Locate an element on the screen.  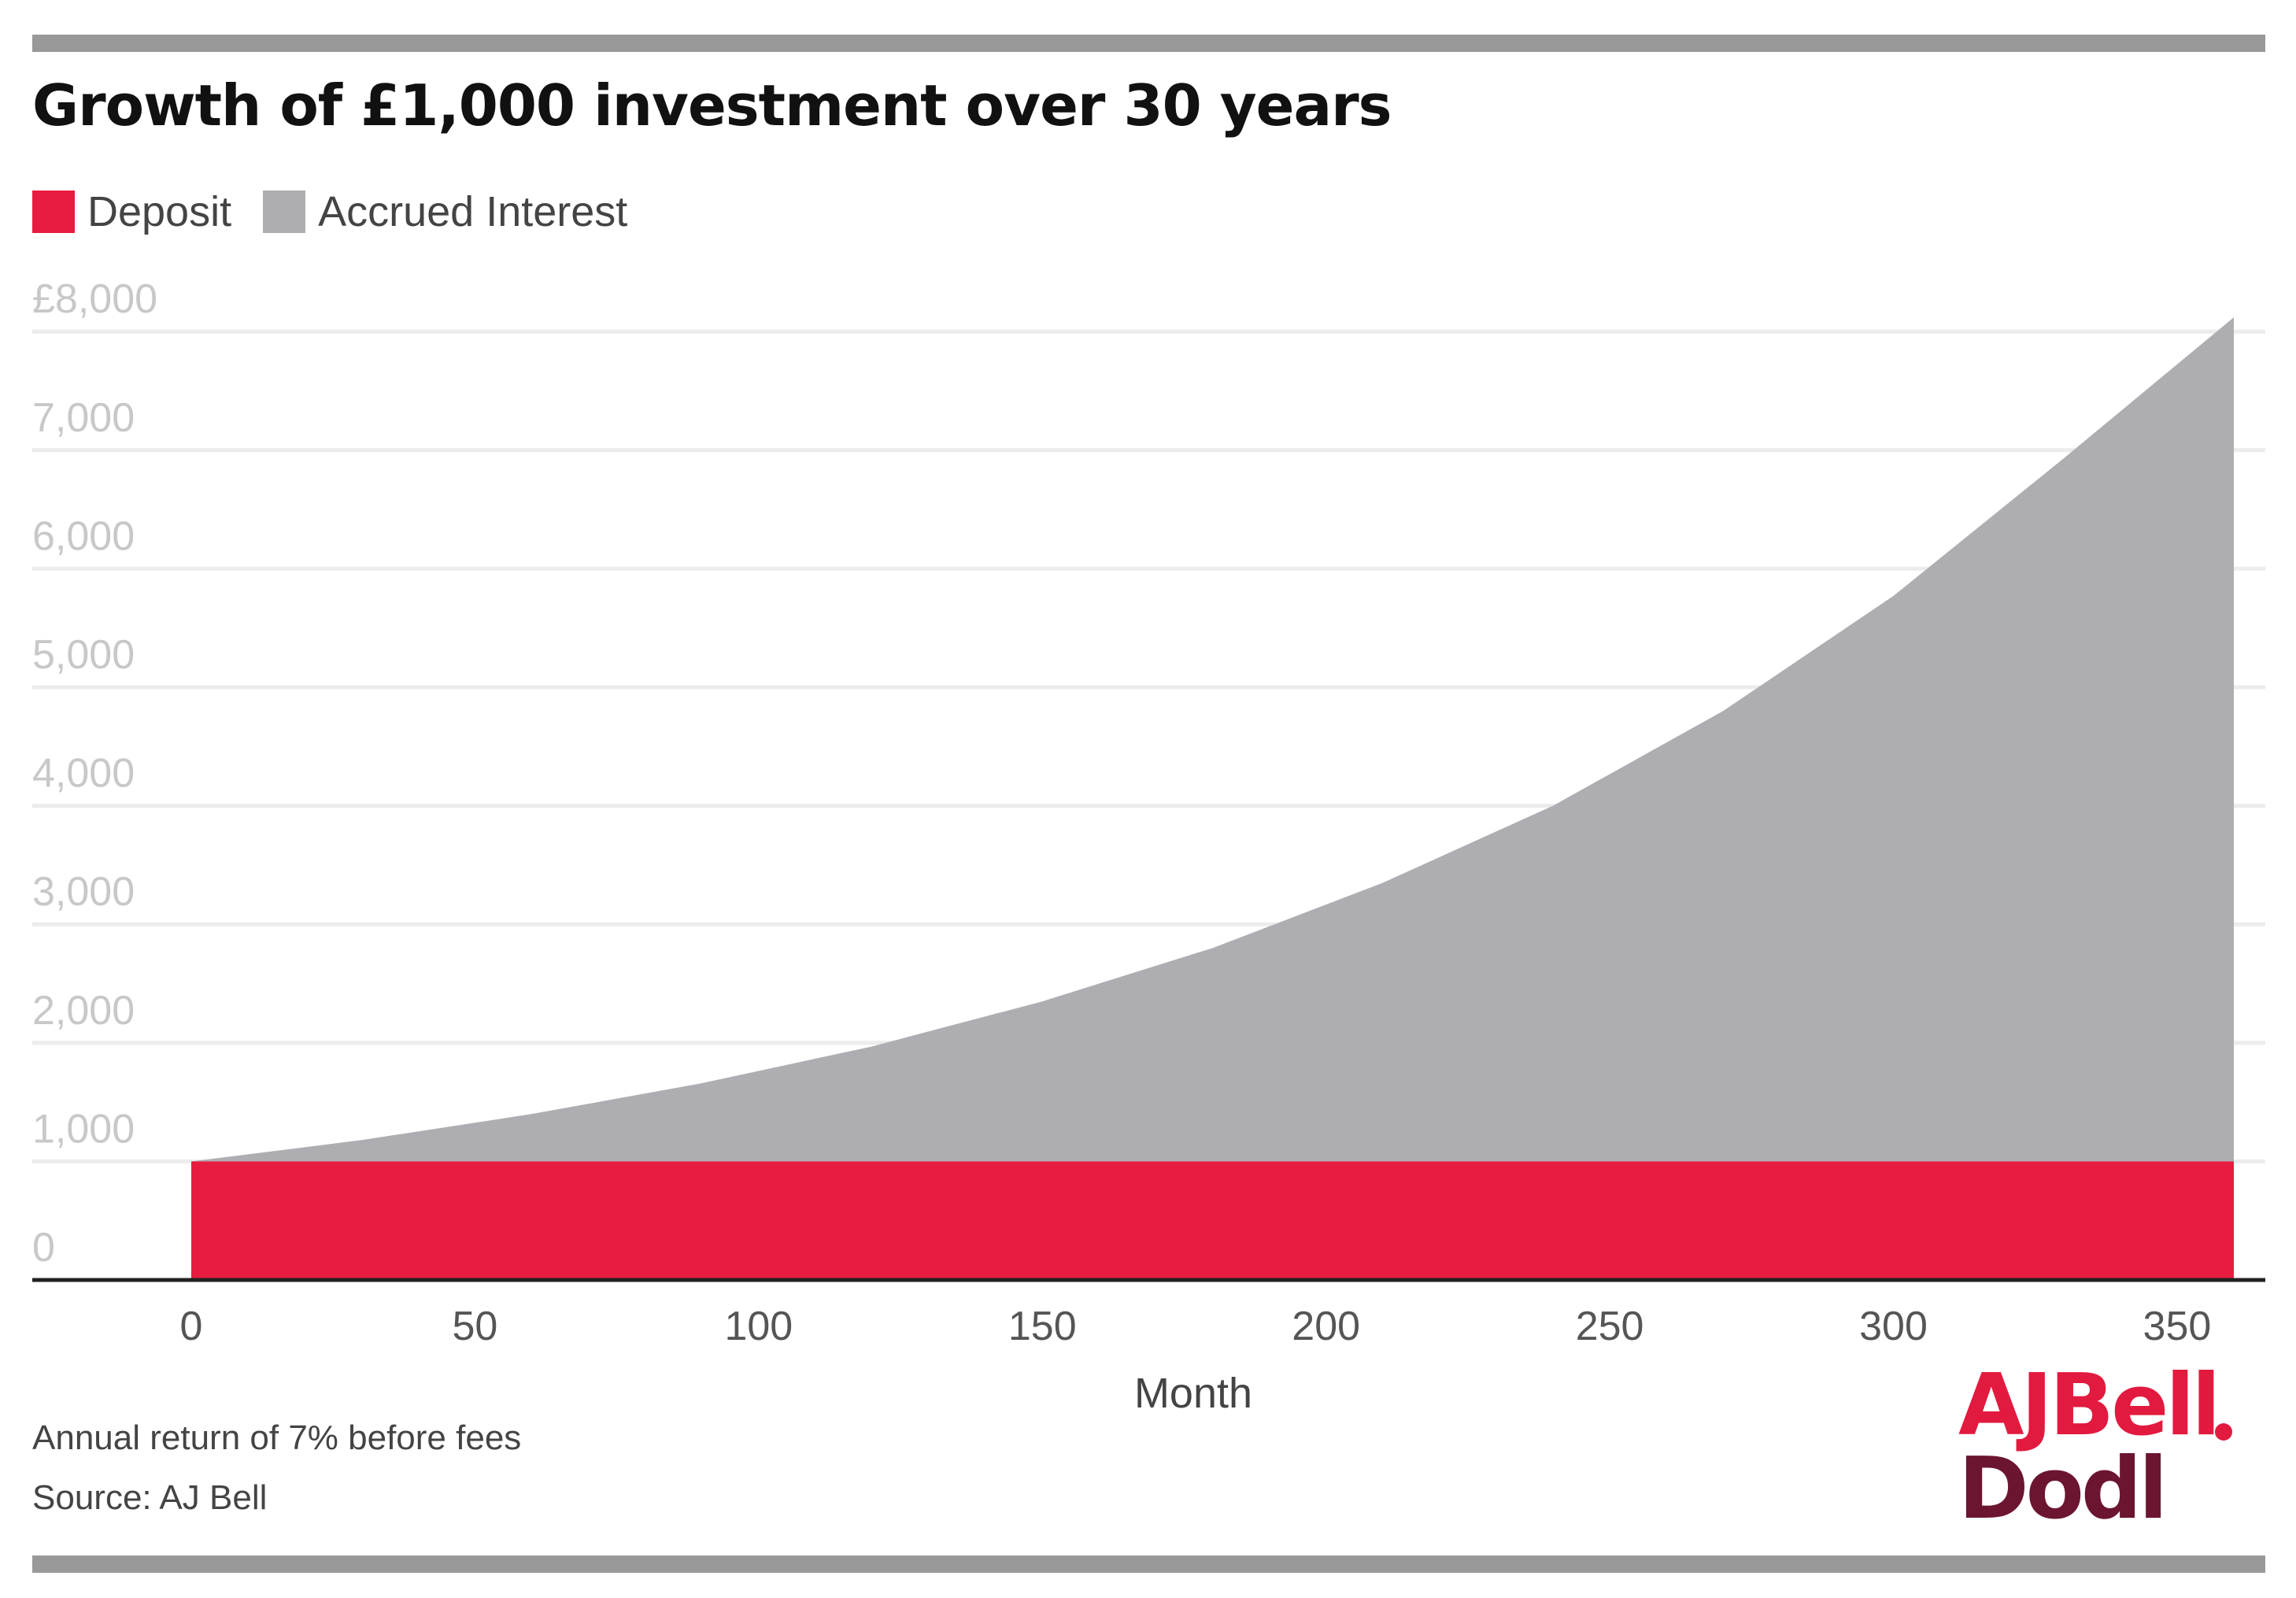
legend: Deposit Accrued Interest is located at coordinates (345, 212).